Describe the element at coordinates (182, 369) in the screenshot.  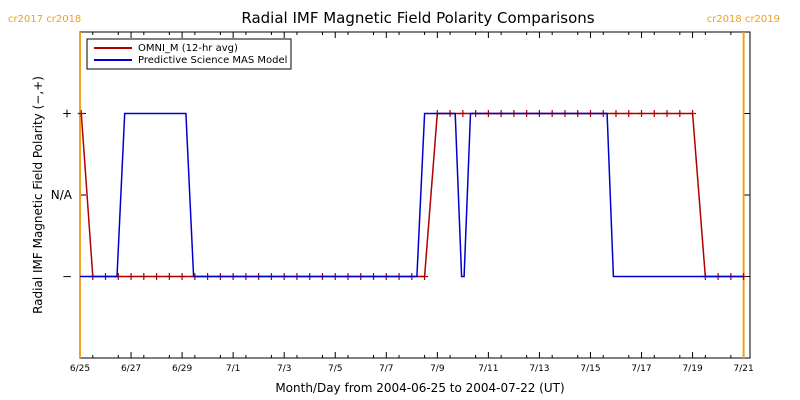
I see `x-tick-label: 6/29` at that location.